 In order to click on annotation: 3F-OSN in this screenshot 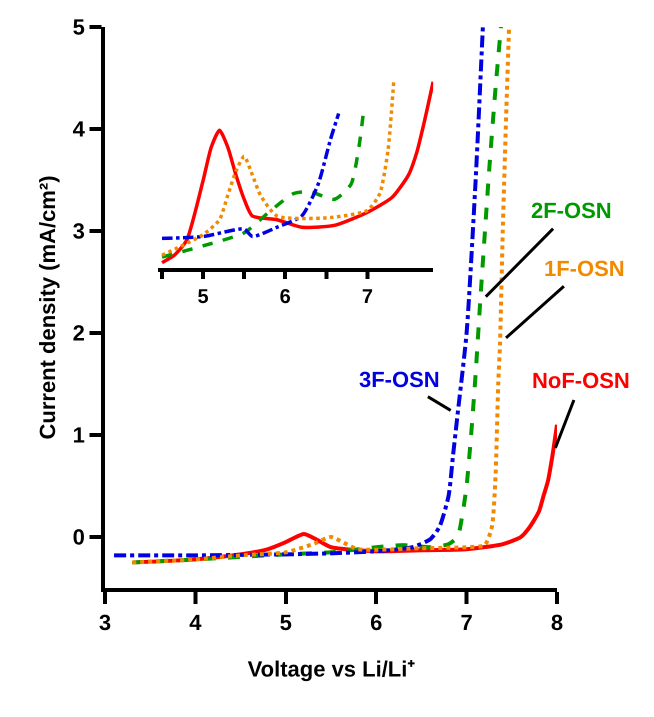, I will do `click(399, 379)`.